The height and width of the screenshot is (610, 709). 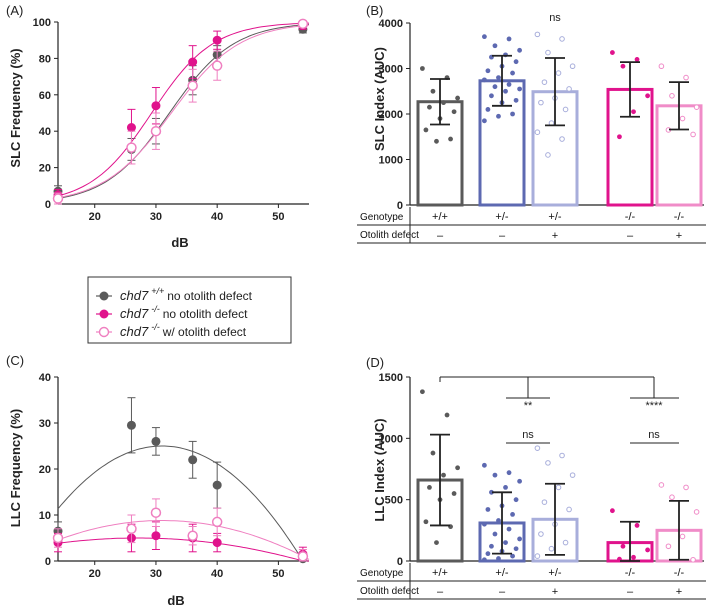 I want to click on y-tick-label: 80, so click(x=45, y=59).